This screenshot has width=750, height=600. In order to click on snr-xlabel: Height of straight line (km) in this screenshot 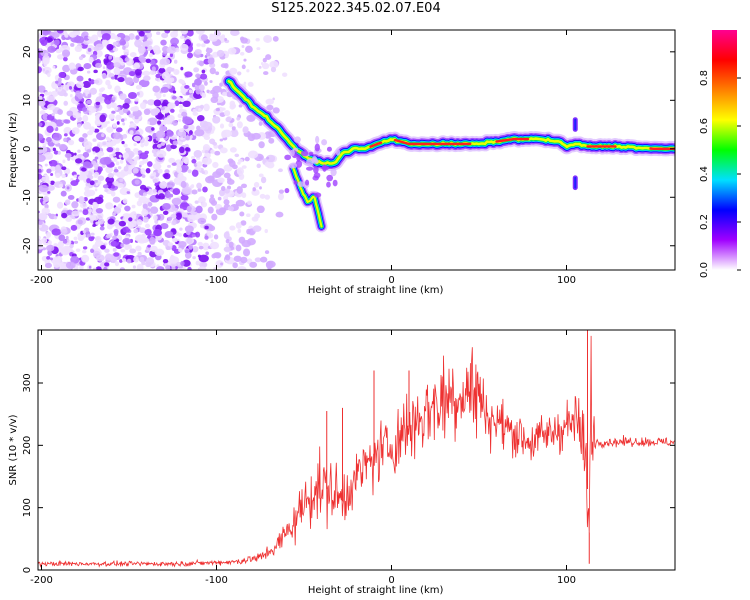, I will do `click(376, 590)`.